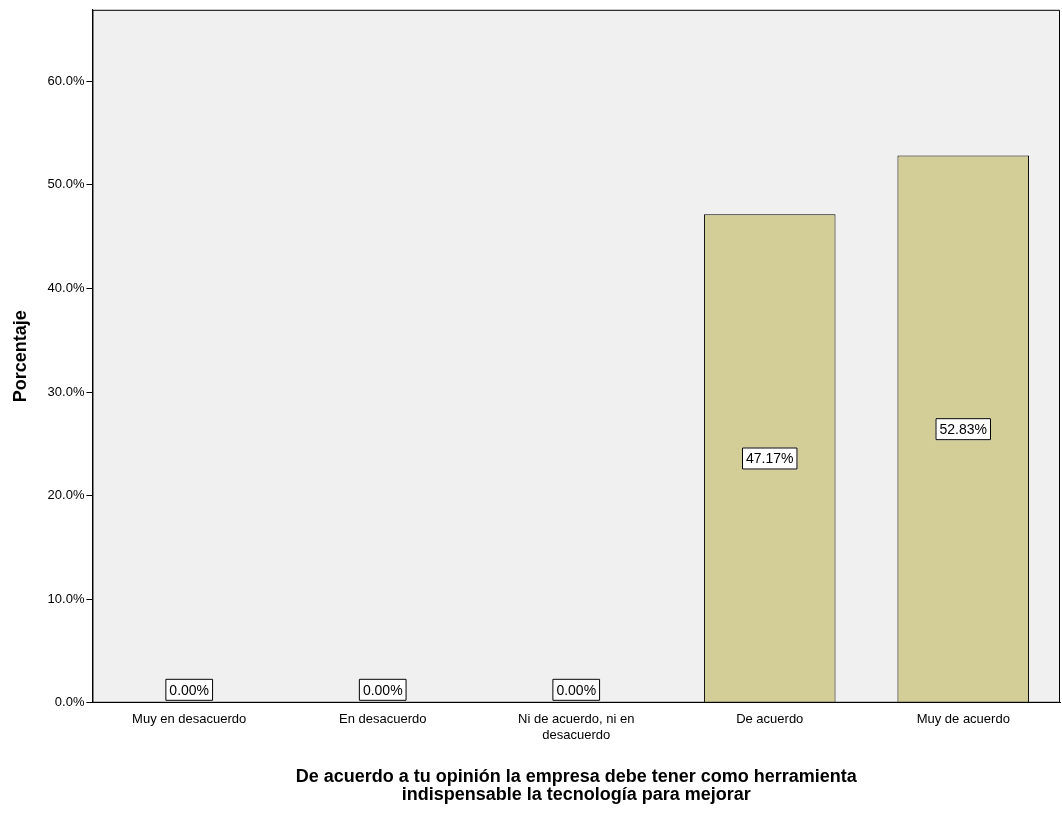 The width and height of the screenshot is (1062, 822). Describe the element at coordinates (66, 184) in the screenshot. I see `y-tick-label: 50.0%` at that location.